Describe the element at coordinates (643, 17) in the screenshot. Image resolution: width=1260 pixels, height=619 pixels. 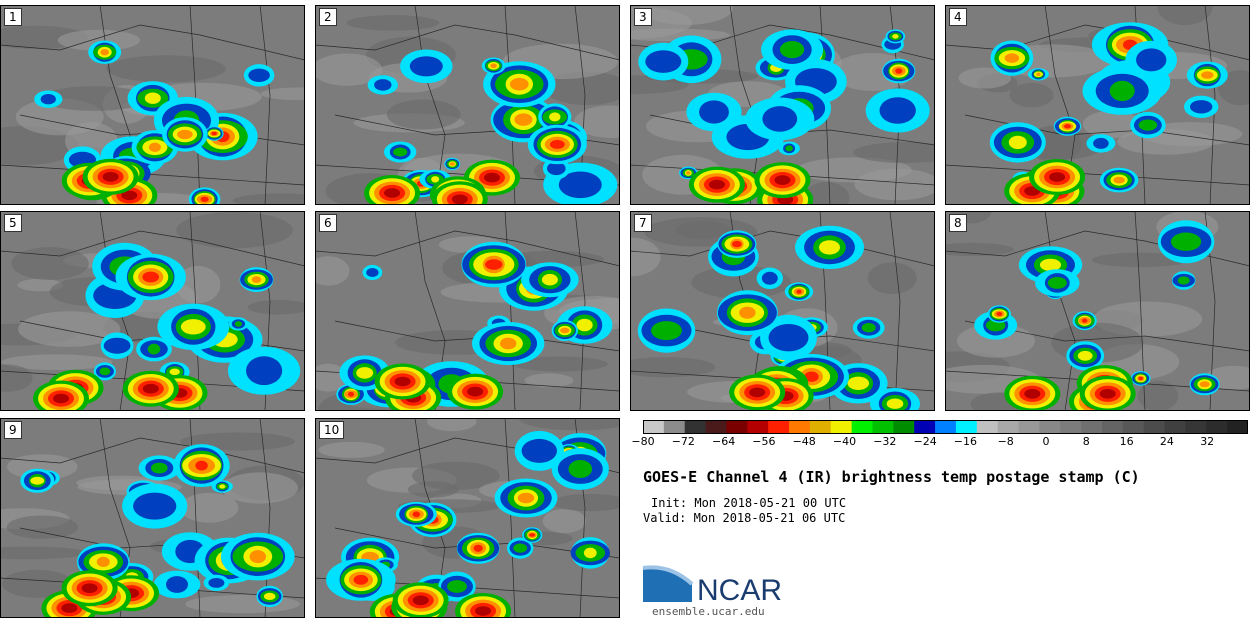
I see `panel-label: 3` at that location.